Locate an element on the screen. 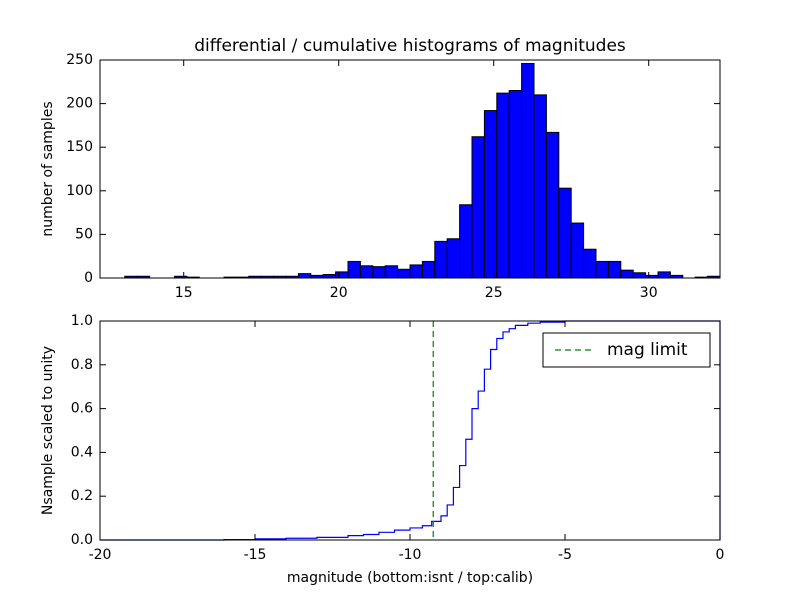 The height and width of the screenshot is (600, 800). y-tick-label: 0.8 is located at coordinates (82, 365).